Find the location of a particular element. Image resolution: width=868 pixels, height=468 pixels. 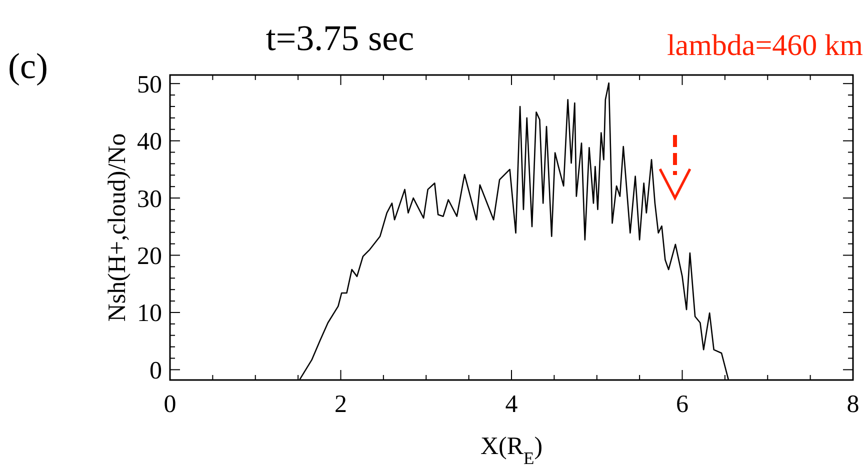

y-axis-title: Nsh(H+,cloud)/No is located at coordinates (117, 227).